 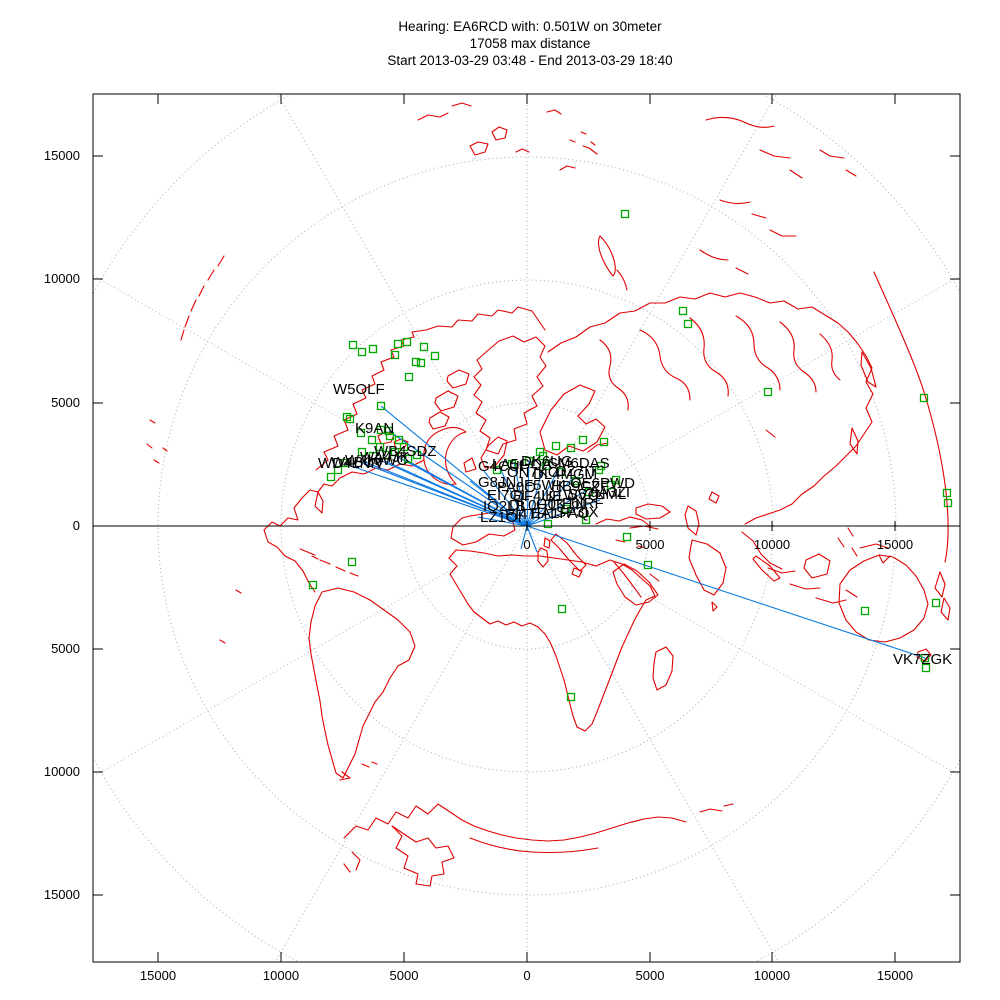 I want to click on callsign-label-europe: PA0O, so click(x=516, y=487).